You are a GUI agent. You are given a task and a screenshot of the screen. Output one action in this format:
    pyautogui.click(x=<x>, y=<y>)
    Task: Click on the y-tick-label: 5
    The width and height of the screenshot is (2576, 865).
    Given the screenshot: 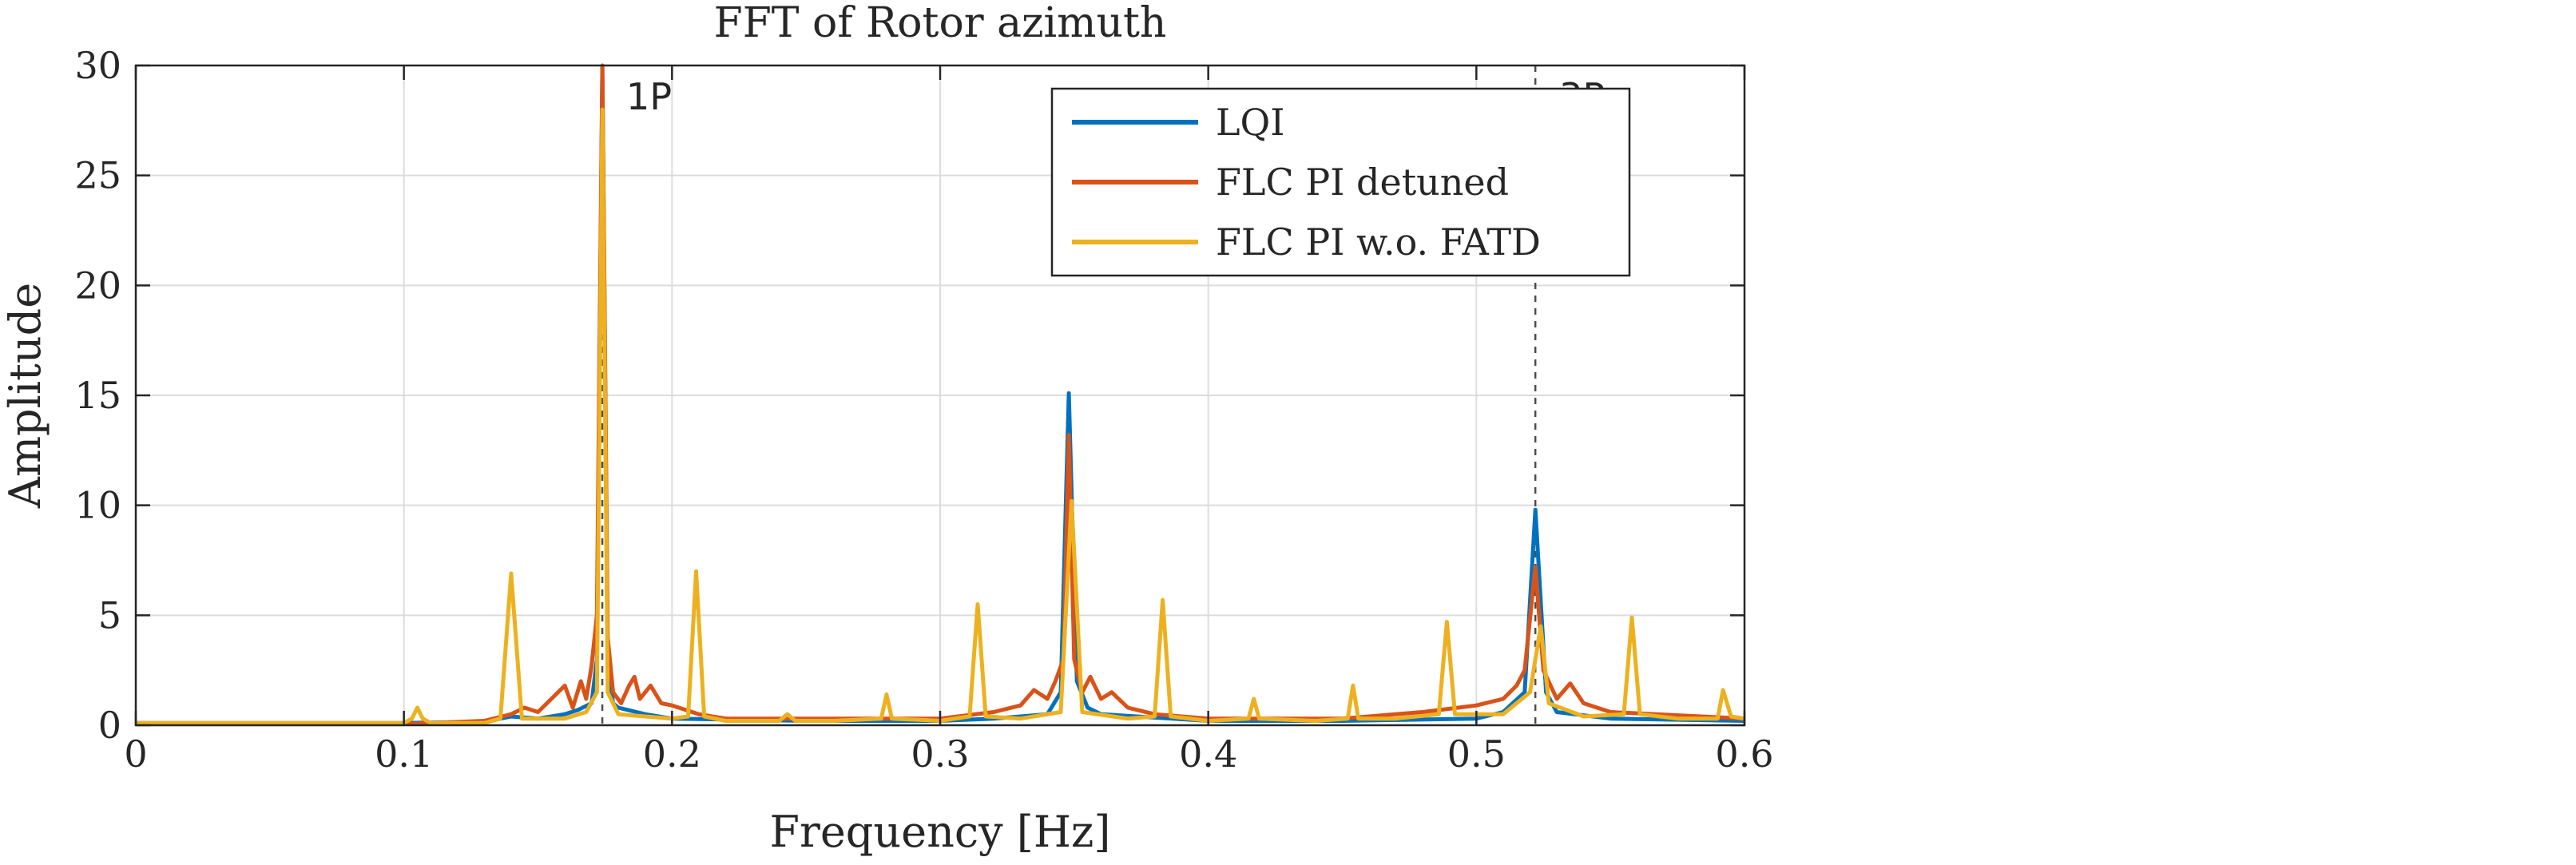 What is the action you would take?
    pyautogui.click(x=109, y=615)
    